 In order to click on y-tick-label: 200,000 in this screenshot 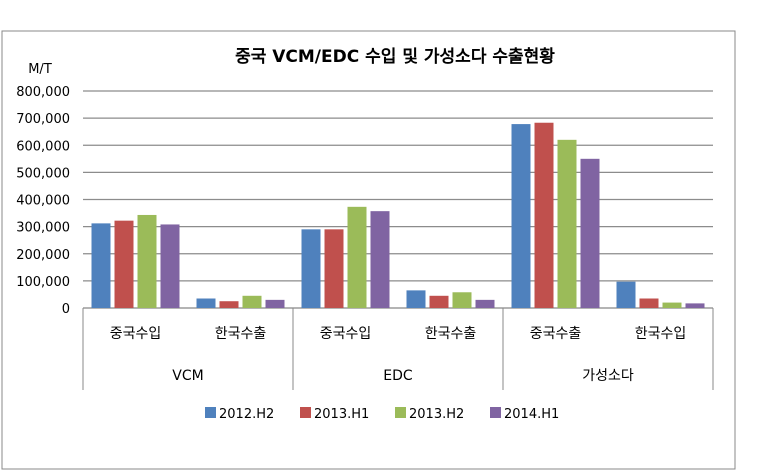, I will do `click(43, 255)`.